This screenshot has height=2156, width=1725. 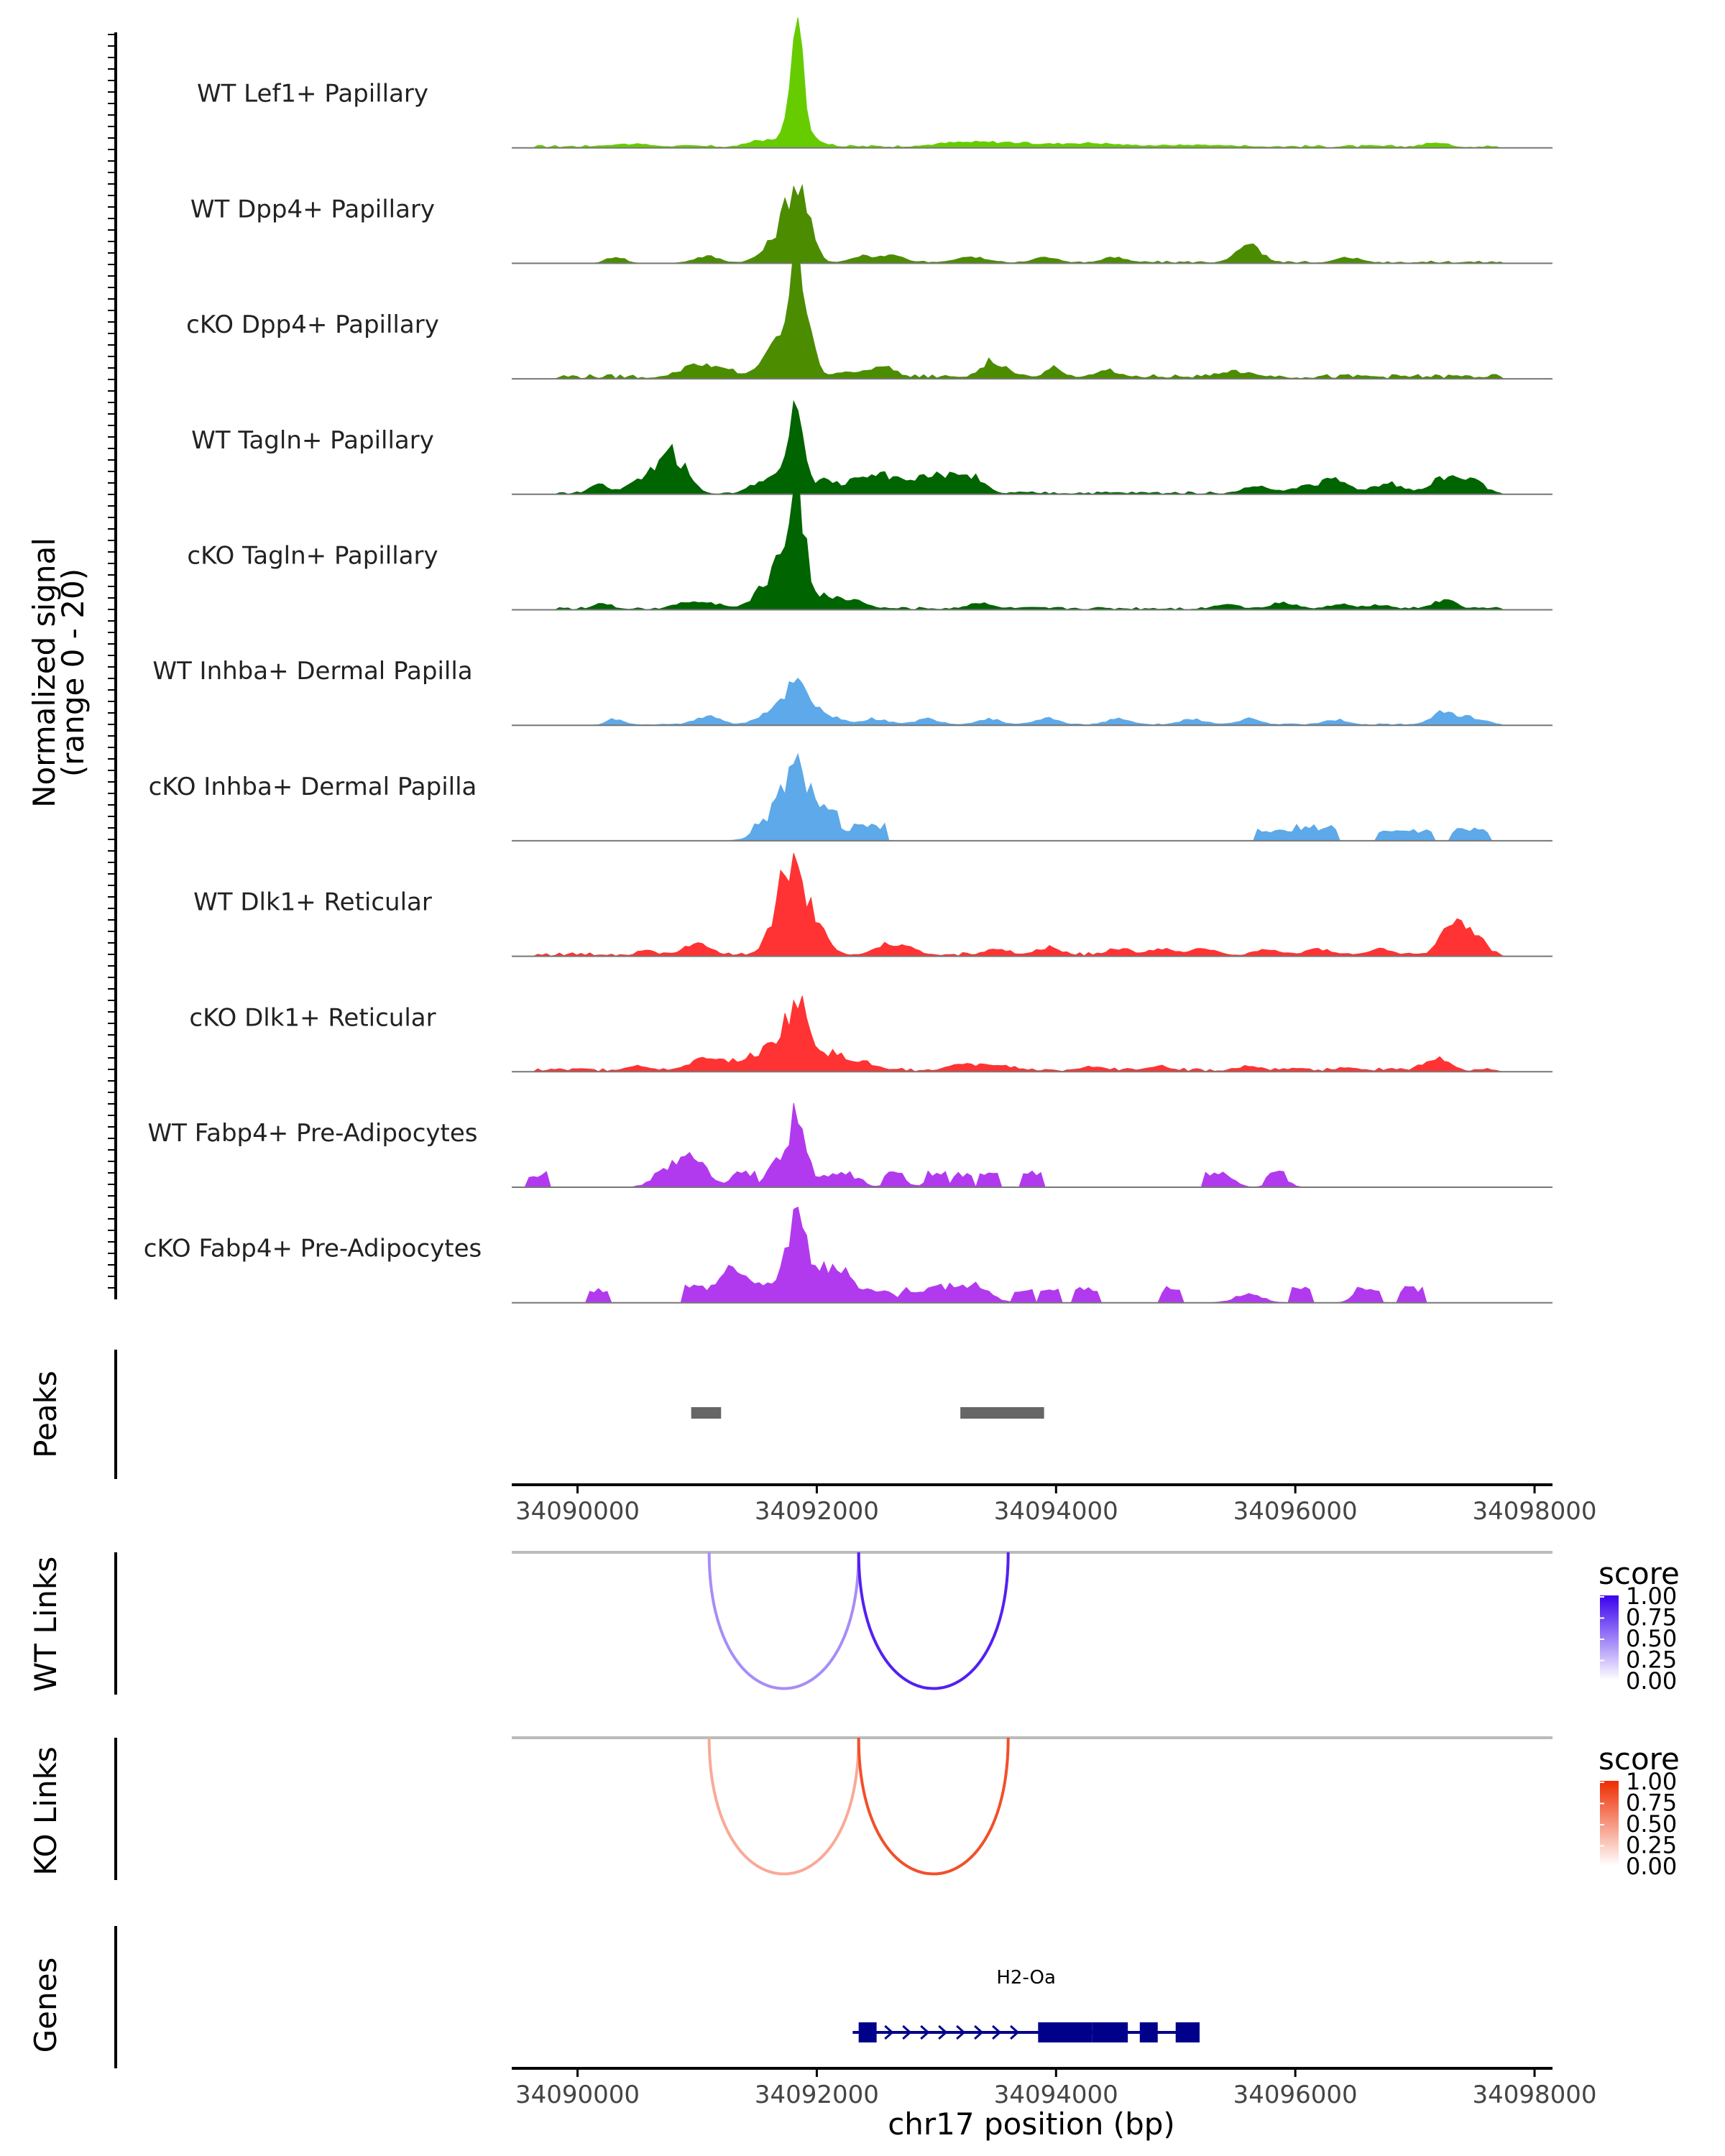 I want to click on coverage-track-label-0: WT Lef1+ Papillary, so click(x=312, y=94).